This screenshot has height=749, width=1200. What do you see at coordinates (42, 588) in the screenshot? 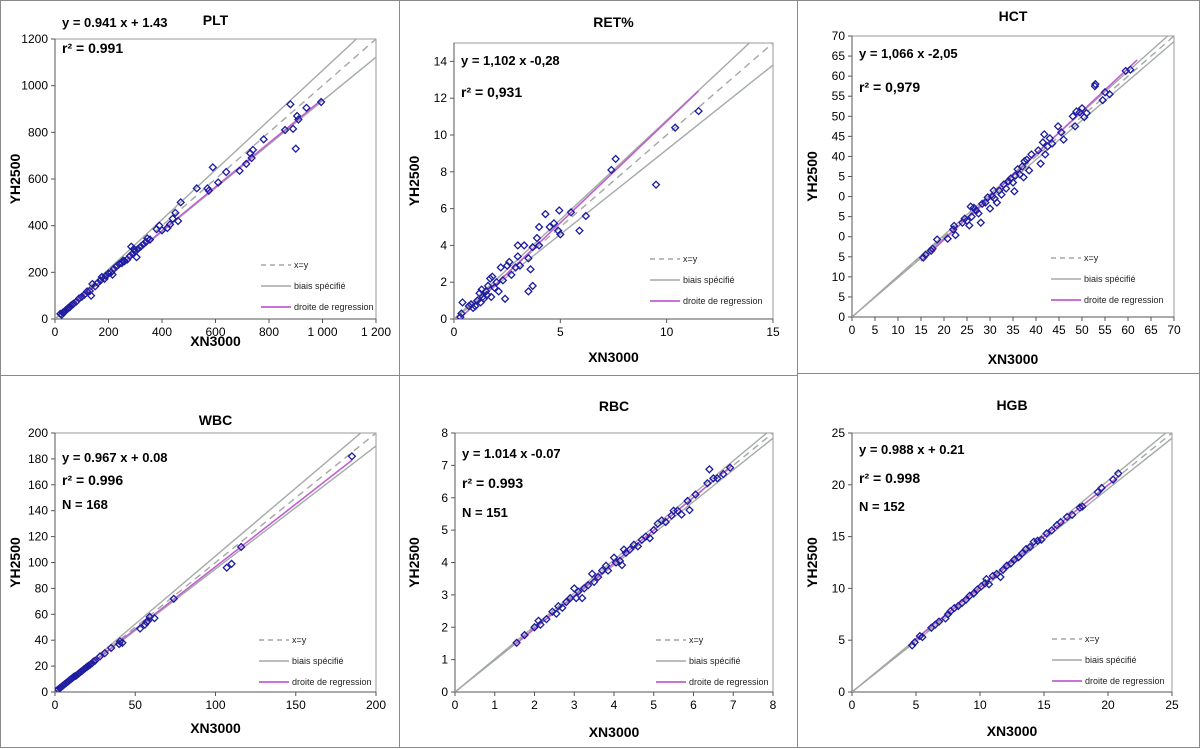
I see `y-tick-label: 80` at bounding box center [42, 588].